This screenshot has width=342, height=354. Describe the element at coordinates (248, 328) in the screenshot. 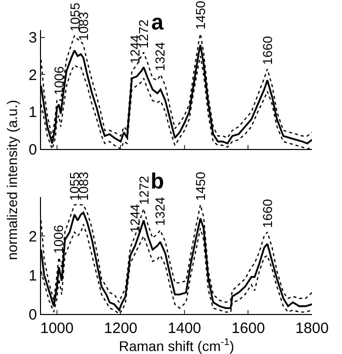

I see `x-tick-label: 1600` at that location.